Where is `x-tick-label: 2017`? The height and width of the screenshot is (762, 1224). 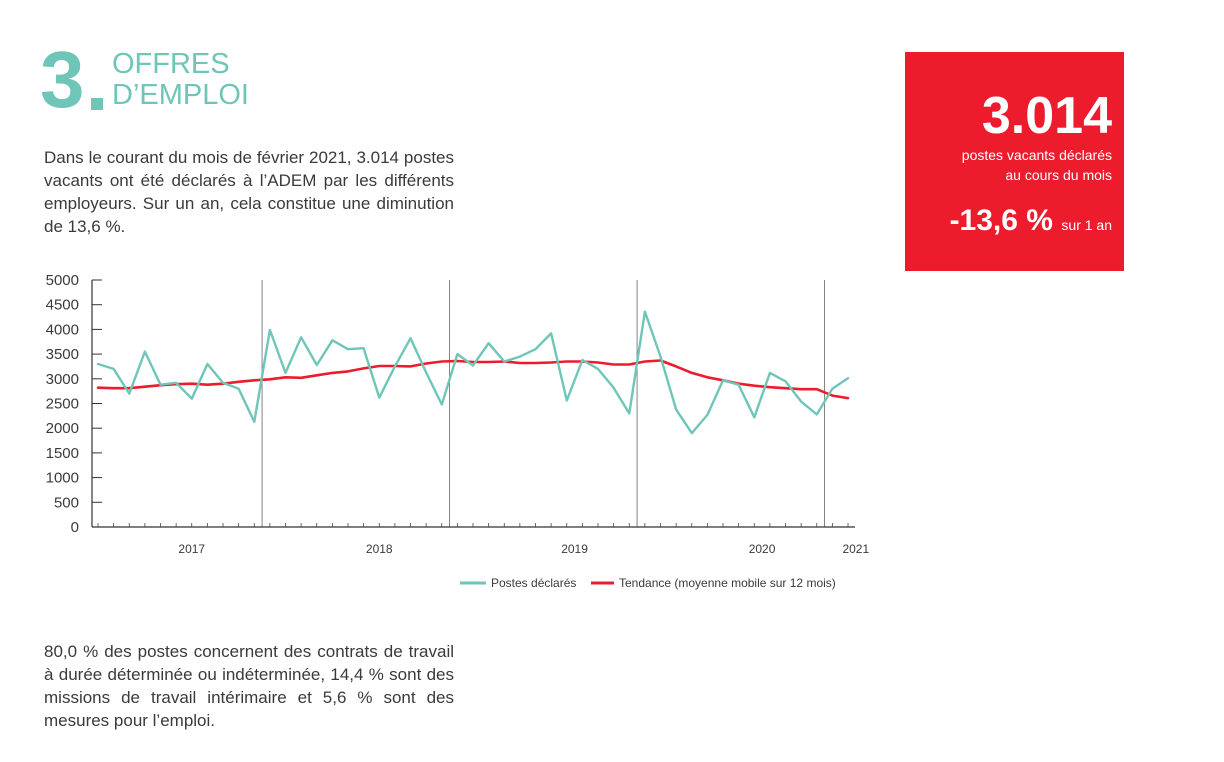
x-tick-label: 2017 is located at coordinates (191, 549).